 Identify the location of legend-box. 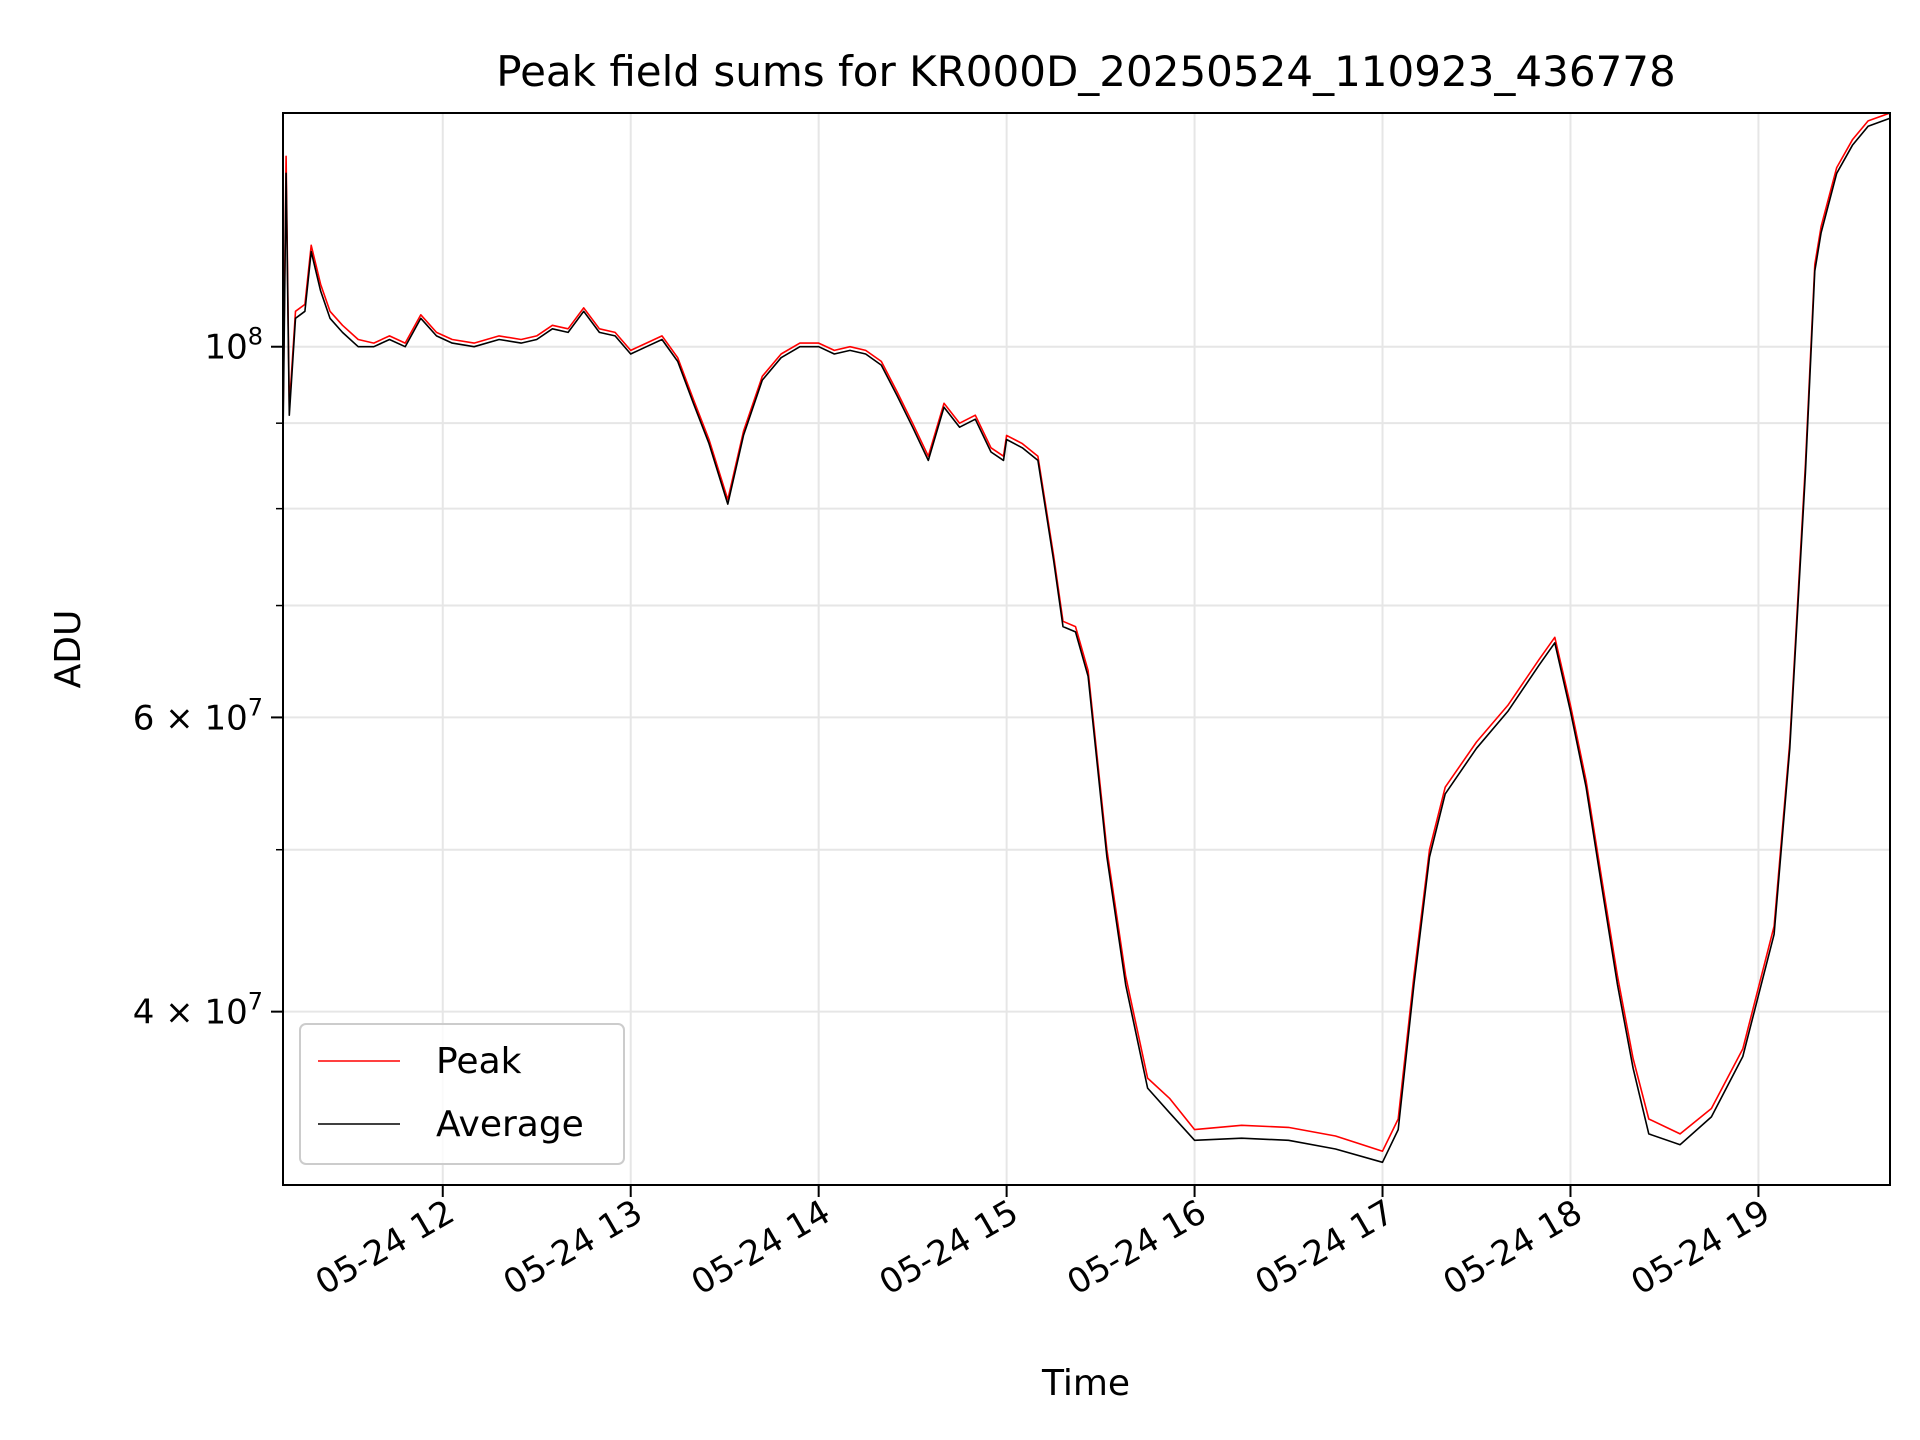
(462, 1094).